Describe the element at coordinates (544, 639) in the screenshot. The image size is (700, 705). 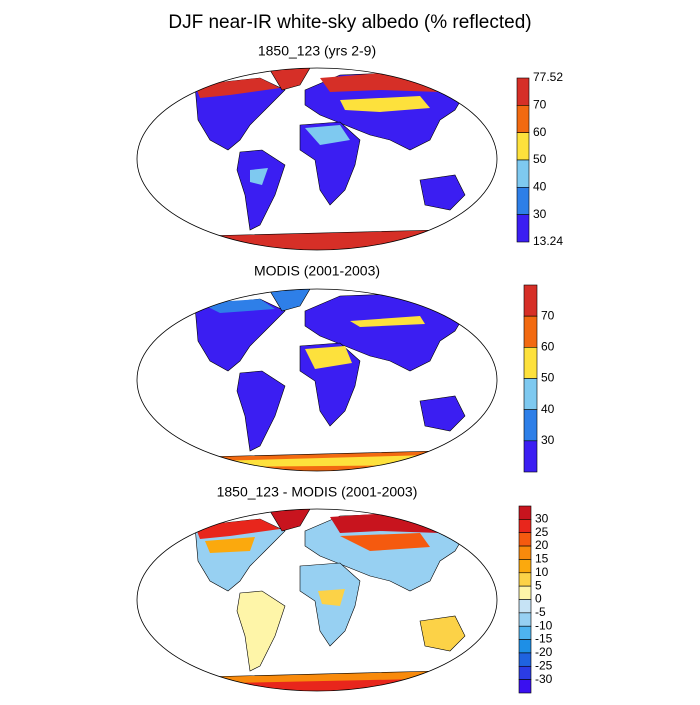
I see `colorbar-label: -15` at that location.